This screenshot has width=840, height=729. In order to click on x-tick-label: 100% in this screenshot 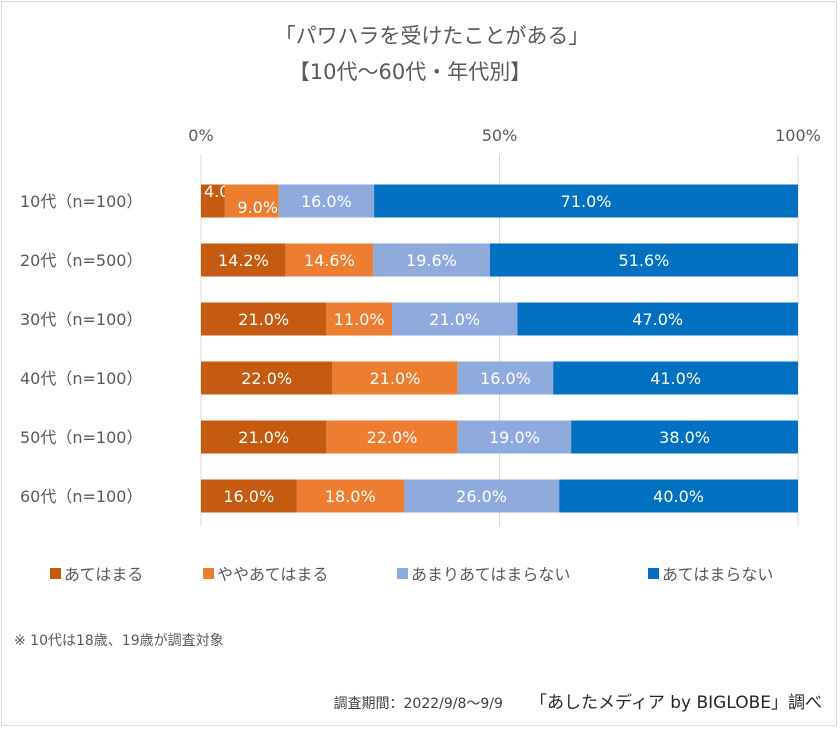, I will do `click(798, 135)`.